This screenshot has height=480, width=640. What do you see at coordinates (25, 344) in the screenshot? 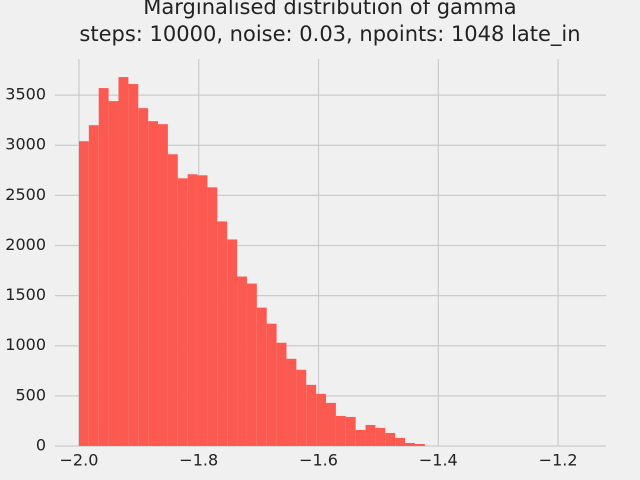
I see `y-tick-label: 1000` at bounding box center [25, 344].